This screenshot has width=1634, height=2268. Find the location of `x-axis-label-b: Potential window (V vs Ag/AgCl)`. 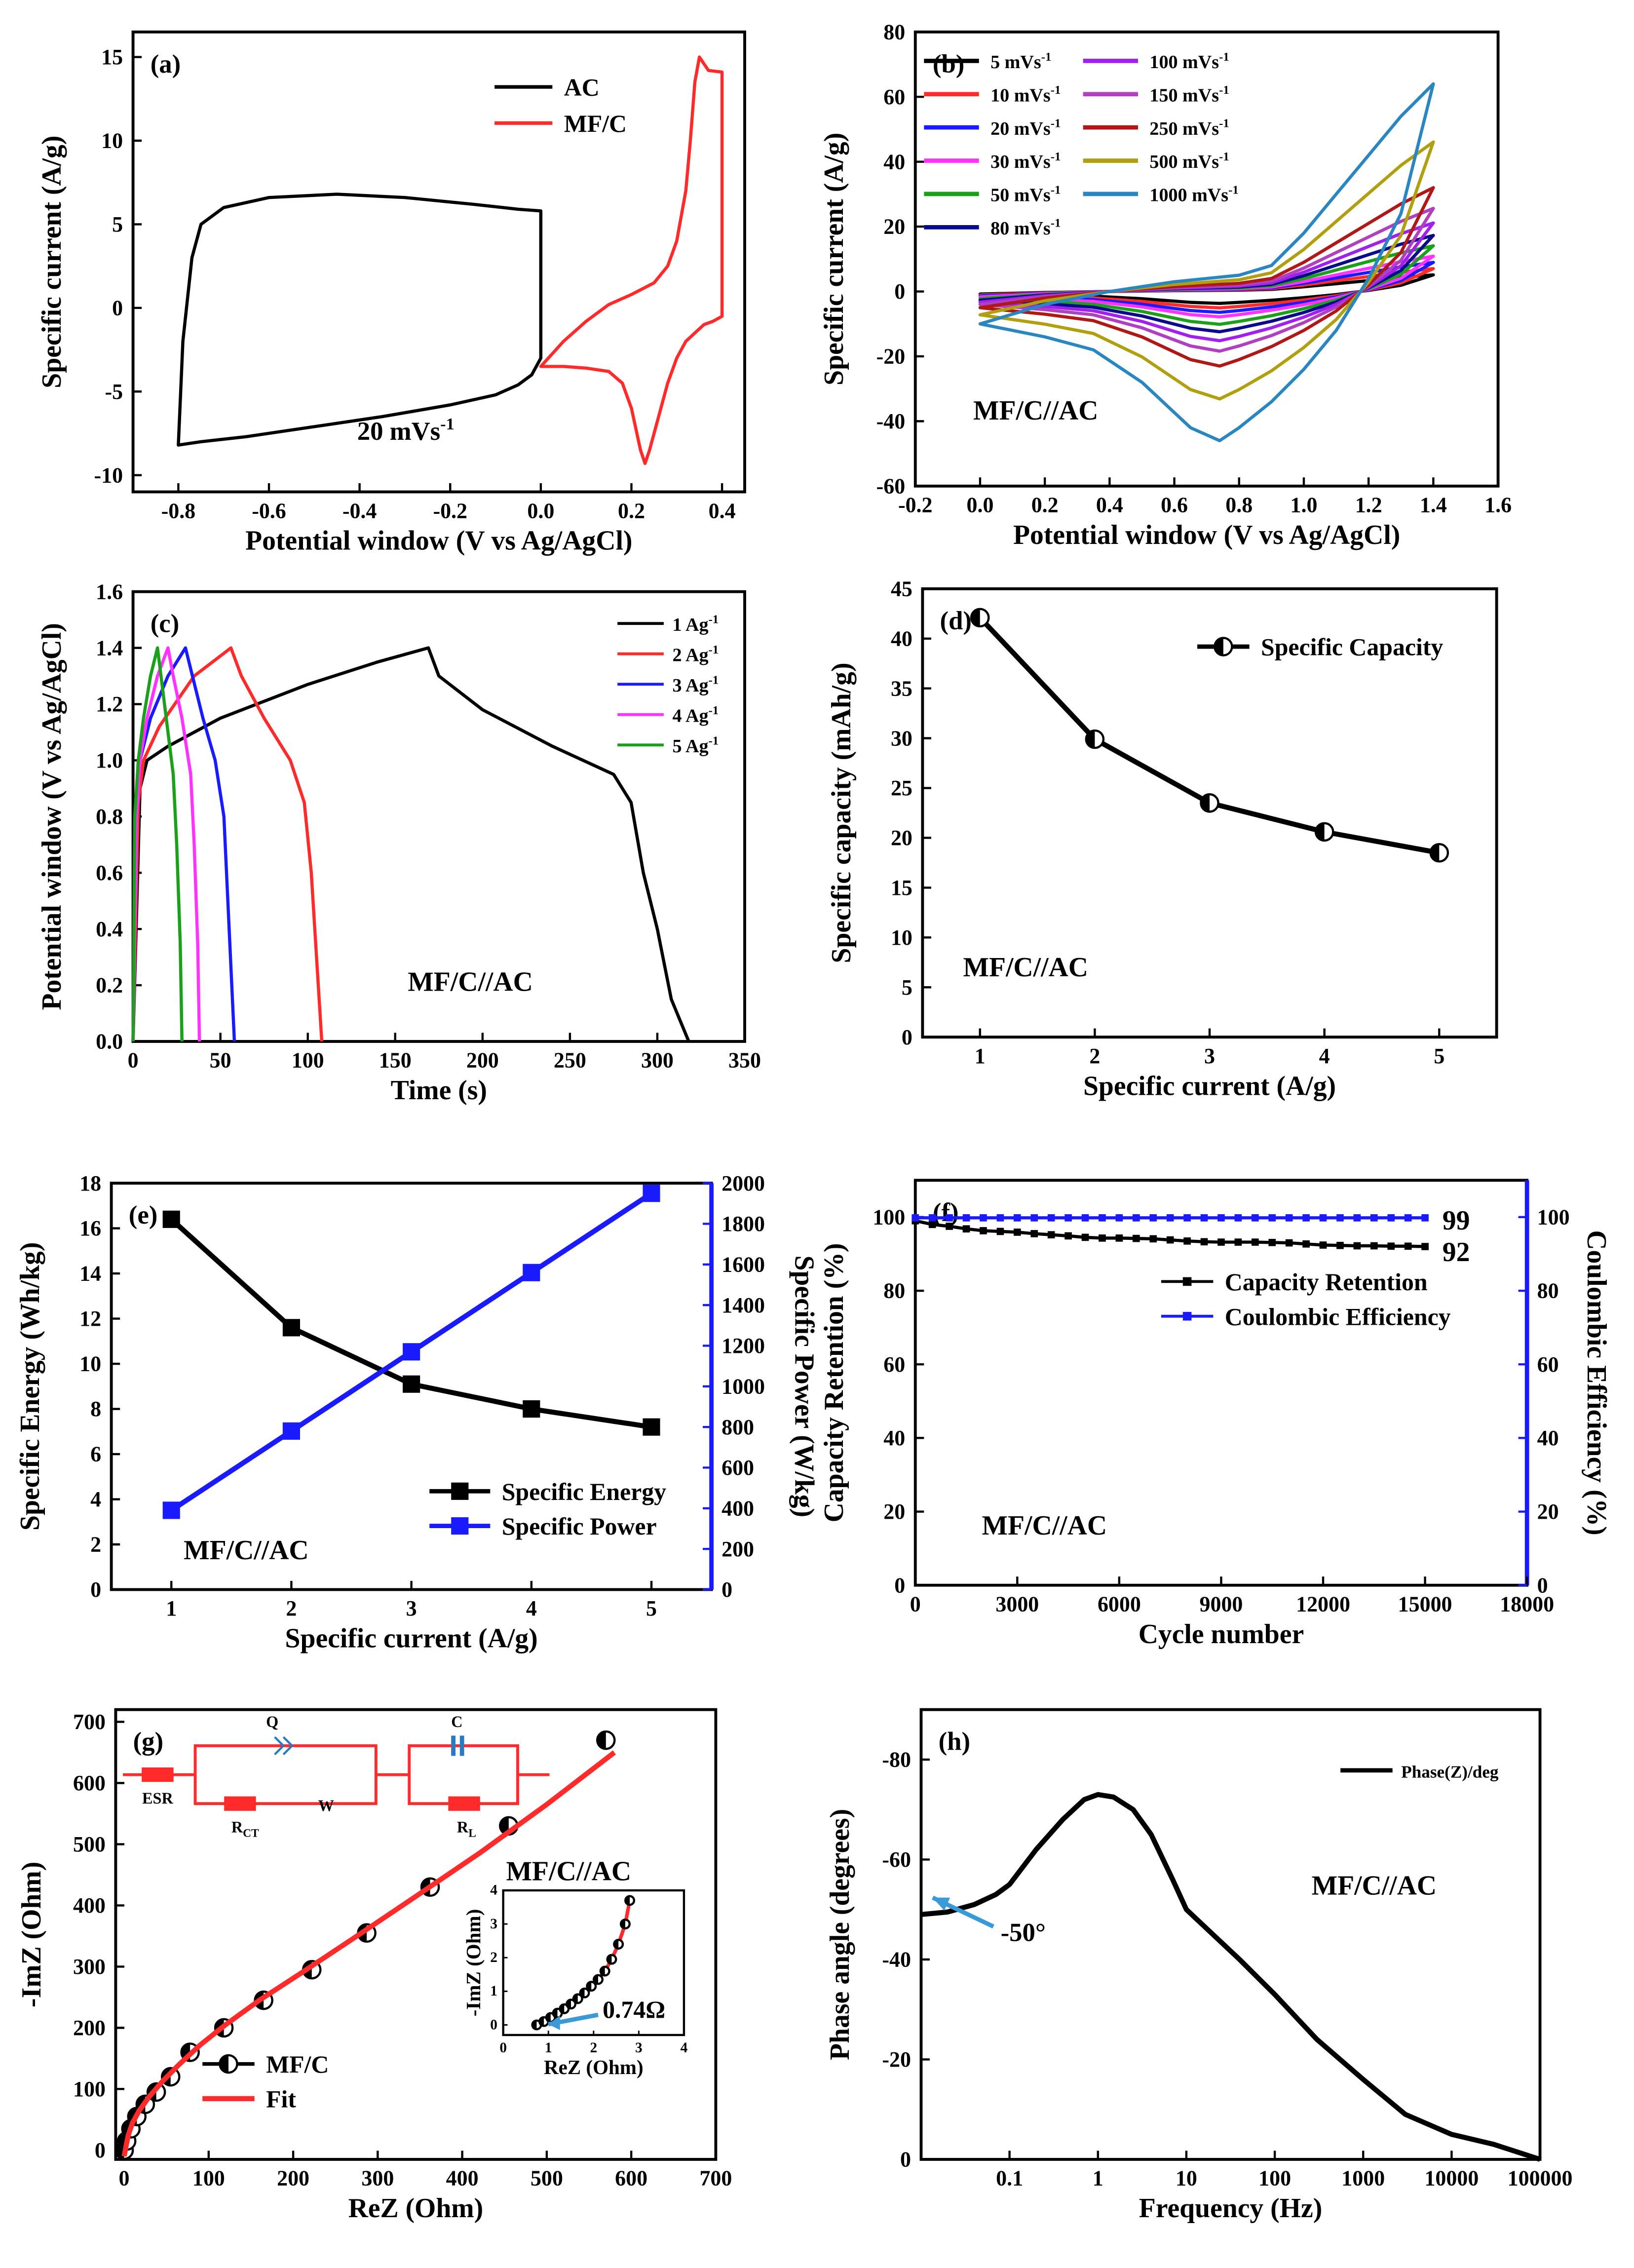

x-axis-label-b: Potential window (V vs Ag/AgCl) is located at coordinates (1206, 535).